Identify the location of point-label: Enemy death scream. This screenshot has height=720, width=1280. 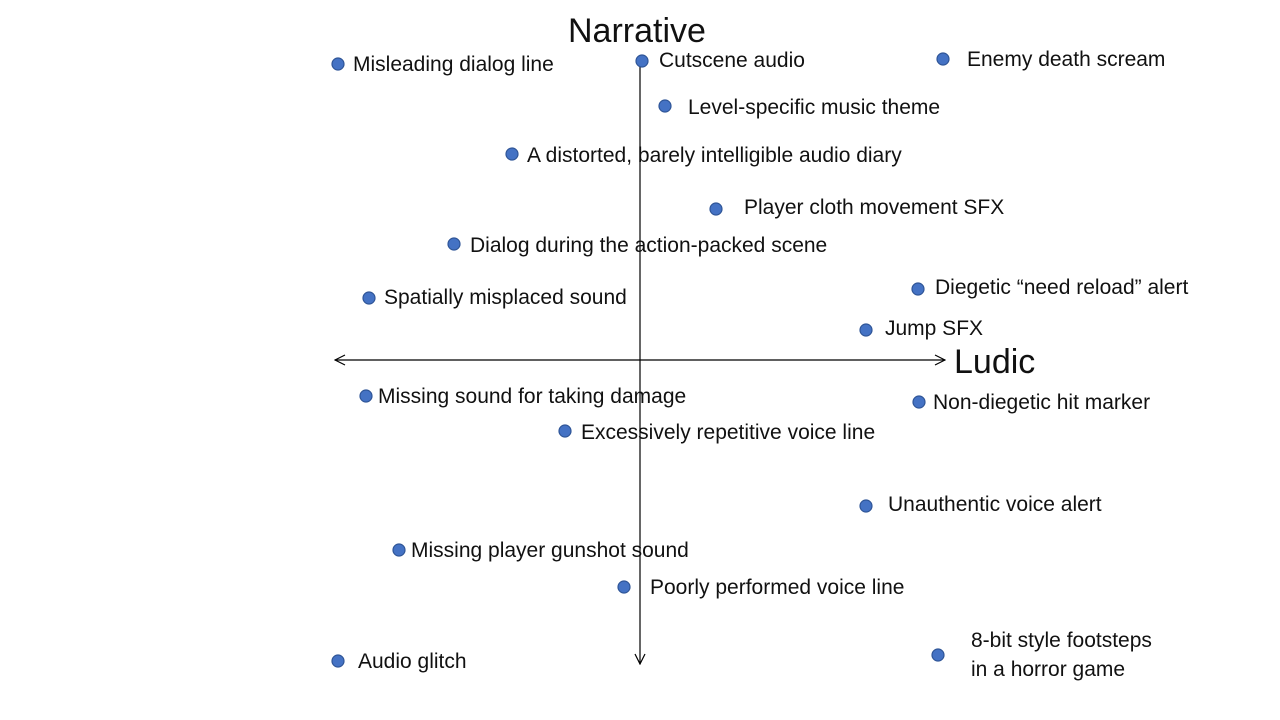
(1066, 59).